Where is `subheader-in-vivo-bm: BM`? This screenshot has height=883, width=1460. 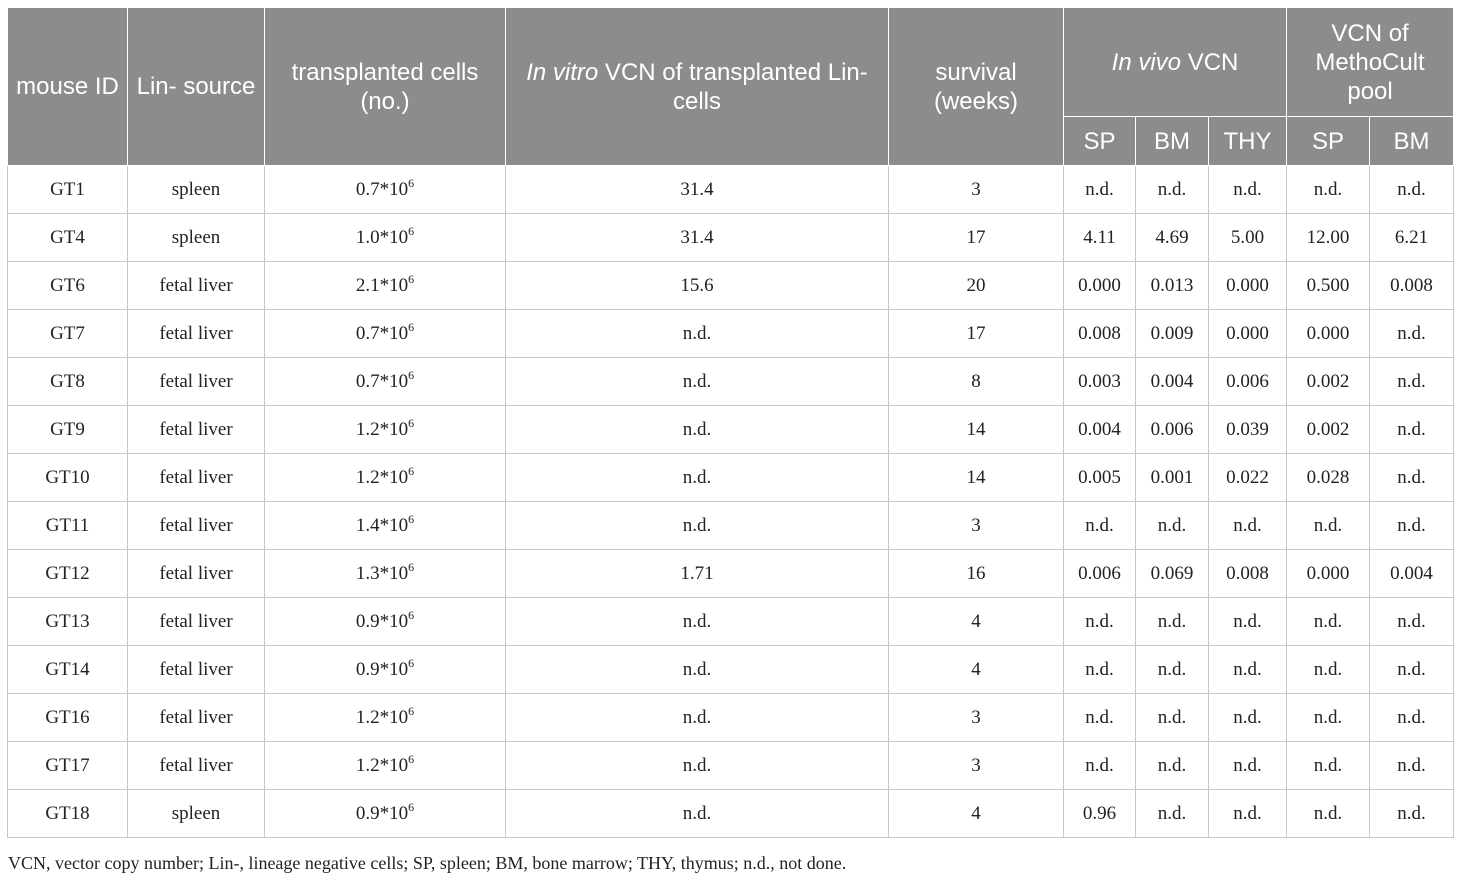 subheader-in-vivo-bm: BM is located at coordinates (1172, 141).